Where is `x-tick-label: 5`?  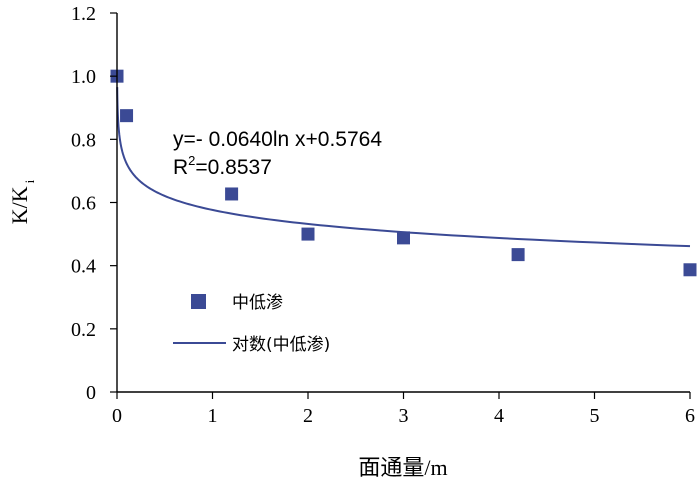
x-tick-label: 5 is located at coordinates (595, 416).